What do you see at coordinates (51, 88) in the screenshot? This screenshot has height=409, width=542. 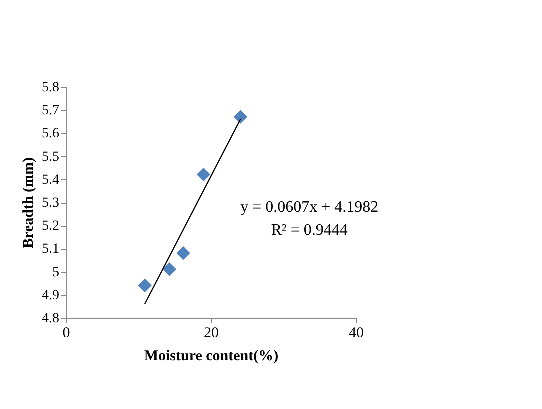 I see `y-tick-label: 5.8` at bounding box center [51, 88].